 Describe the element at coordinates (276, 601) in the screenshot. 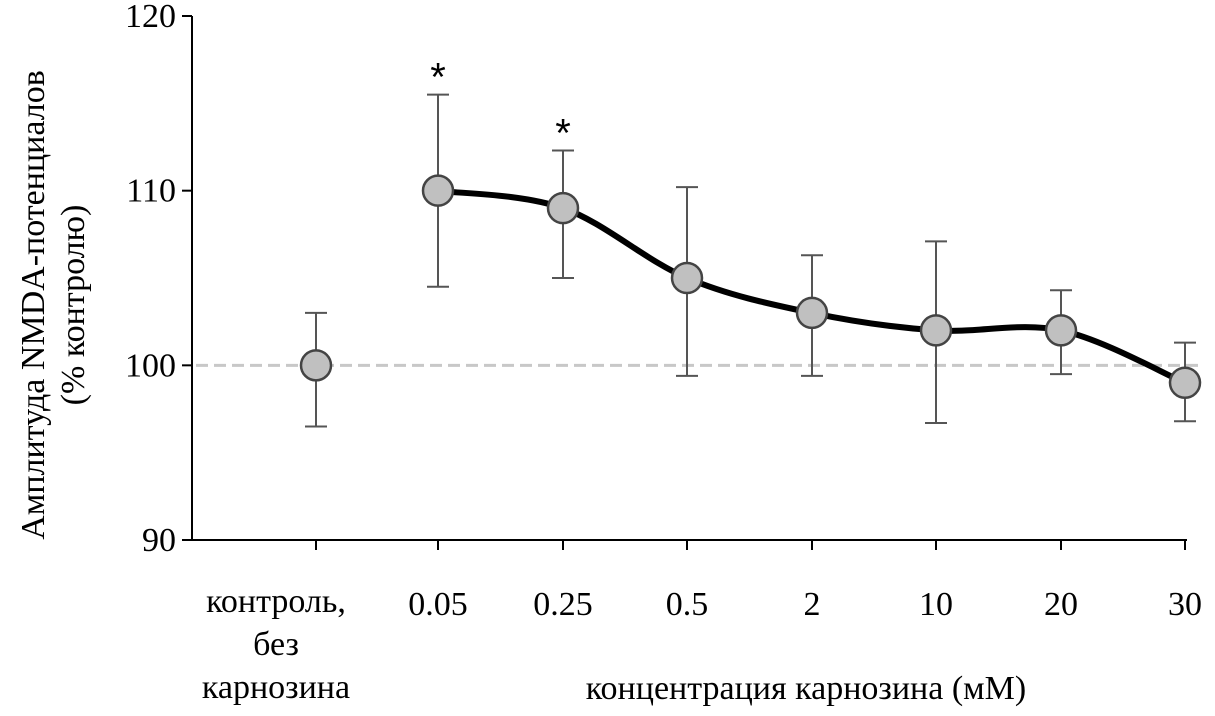

I see `x-tick-label-line: контроль,` at that location.